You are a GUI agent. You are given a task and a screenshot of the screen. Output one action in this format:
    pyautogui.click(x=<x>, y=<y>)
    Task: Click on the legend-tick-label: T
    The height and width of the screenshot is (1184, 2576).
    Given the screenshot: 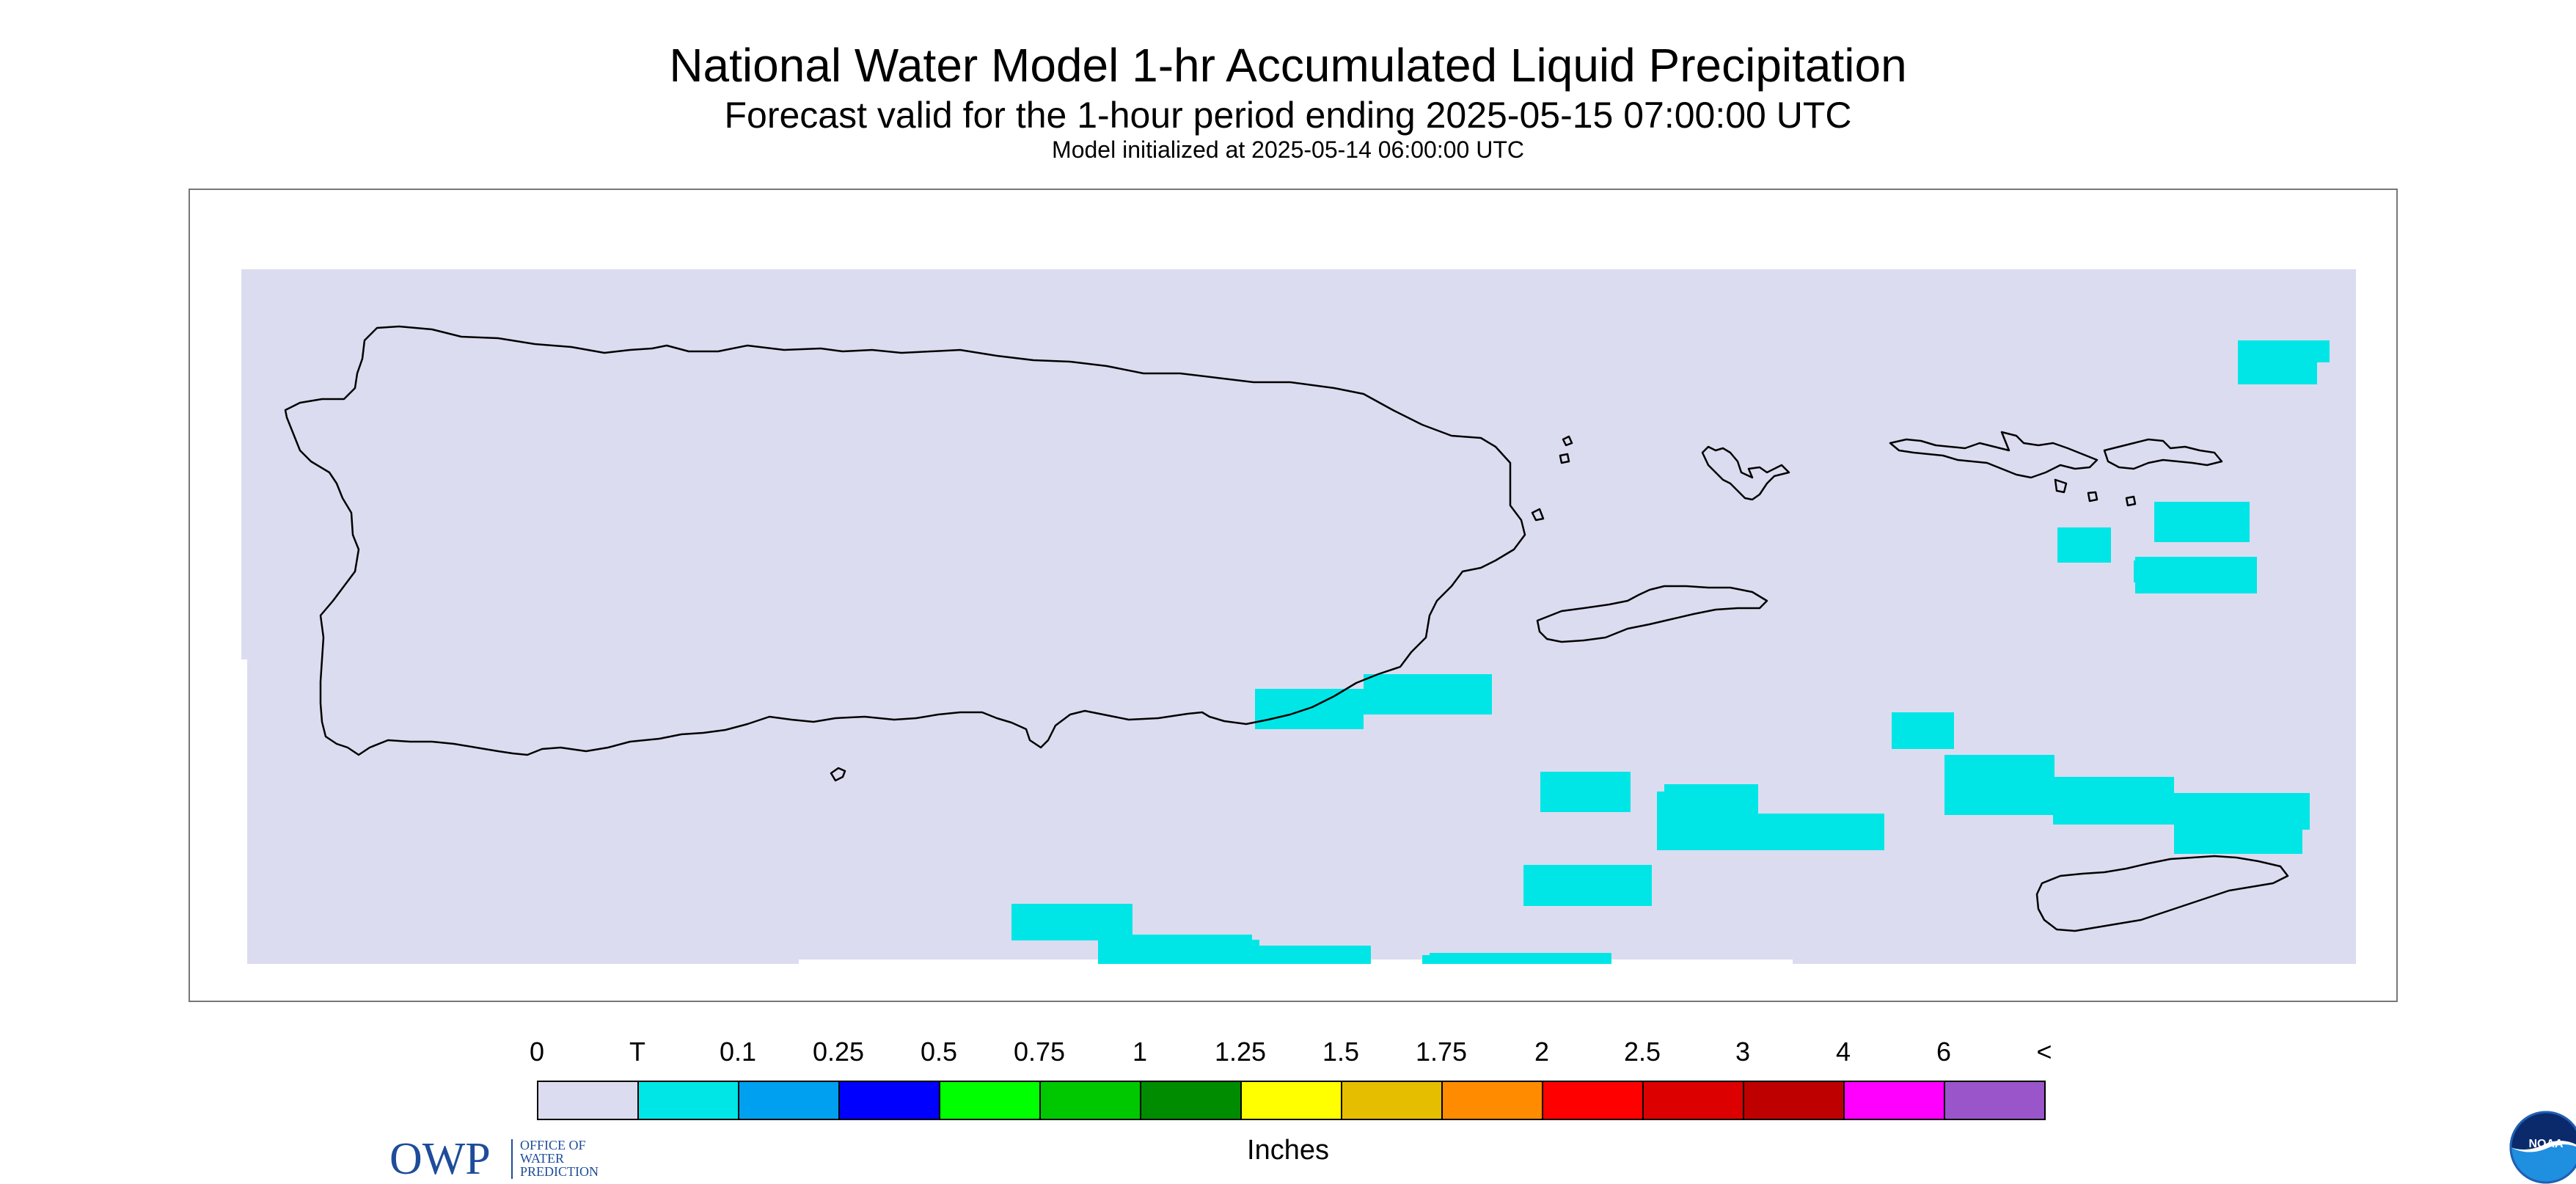 What is the action you would take?
    pyautogui.click(x=637, y=1052)
    